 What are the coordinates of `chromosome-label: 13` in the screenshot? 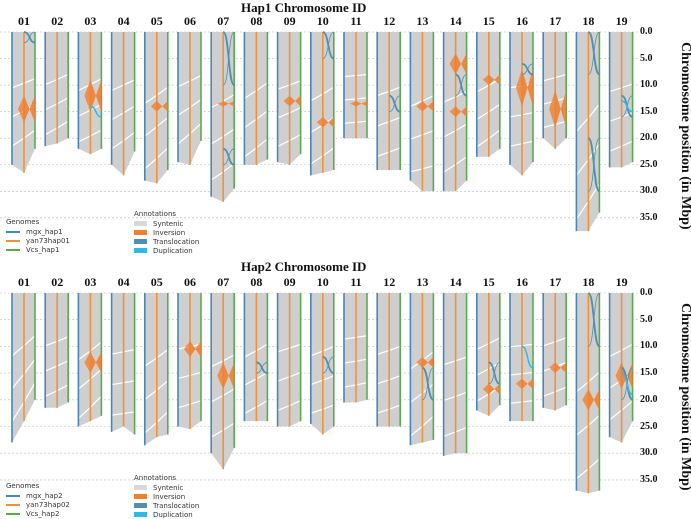 It's located at (422, 21).